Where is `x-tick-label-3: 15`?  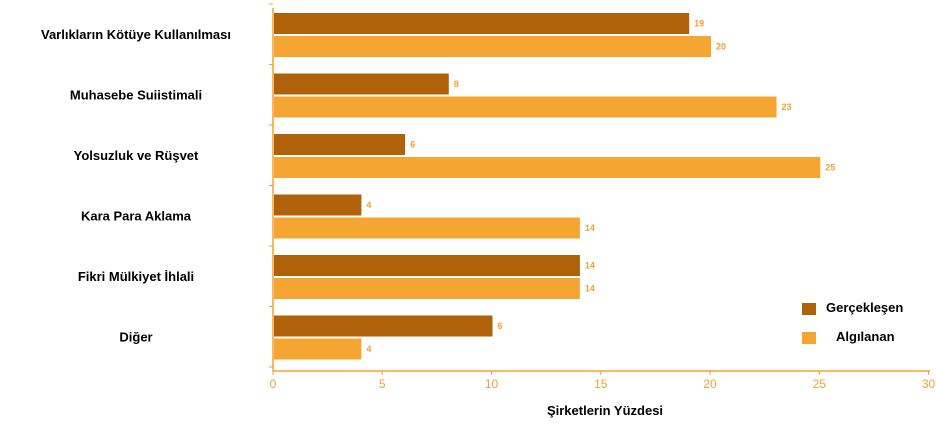
x-tick-label-3: 15 is located at coordinates (601, 384).